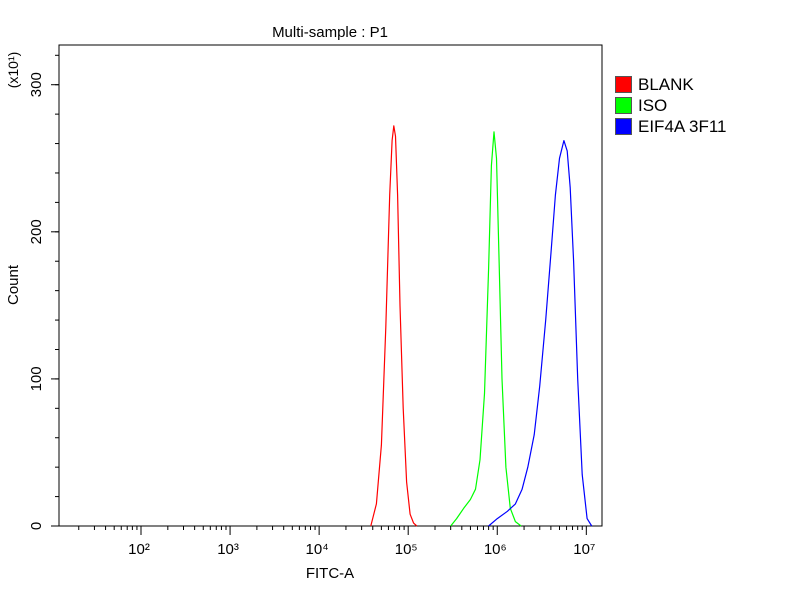  Describe the element at coordinates (486, 329) in the screenshot. I see `histogram-curve-iso` at that location.